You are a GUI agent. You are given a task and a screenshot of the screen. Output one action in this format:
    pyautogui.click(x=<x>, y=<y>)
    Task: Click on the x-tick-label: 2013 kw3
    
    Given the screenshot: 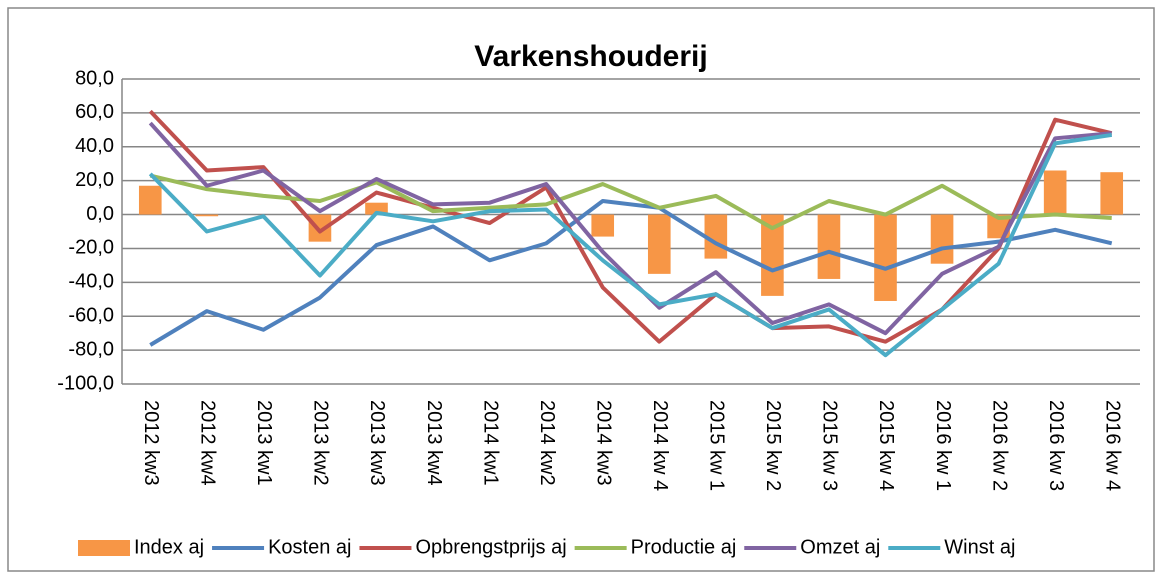 What is the action you would take?
    pyautogui.click(x=377, y=443)
    